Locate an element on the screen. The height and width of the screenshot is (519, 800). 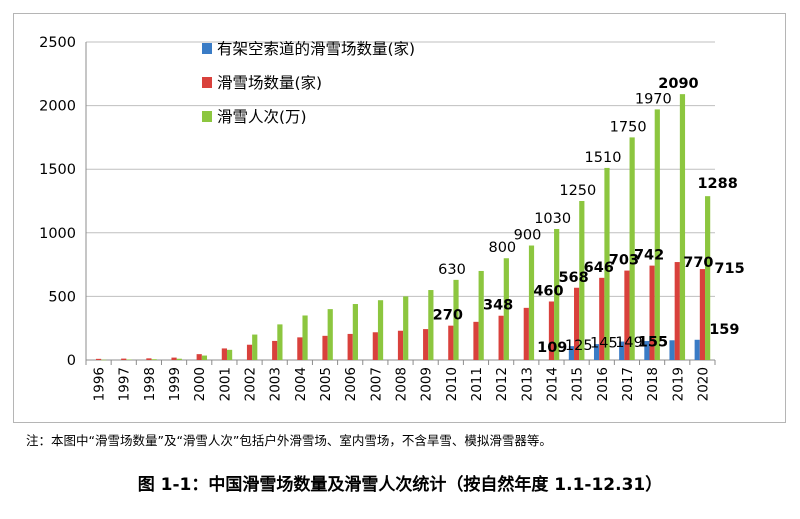
y-tick-label: 0 is located at coordinates (71, 361).